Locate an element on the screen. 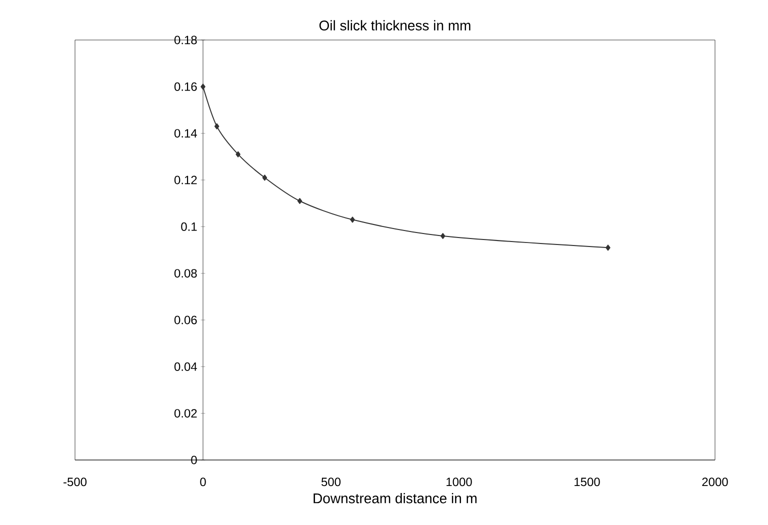 The image size is (768, 525). x-tick-label: -500 is located at coordinates (75, 482).